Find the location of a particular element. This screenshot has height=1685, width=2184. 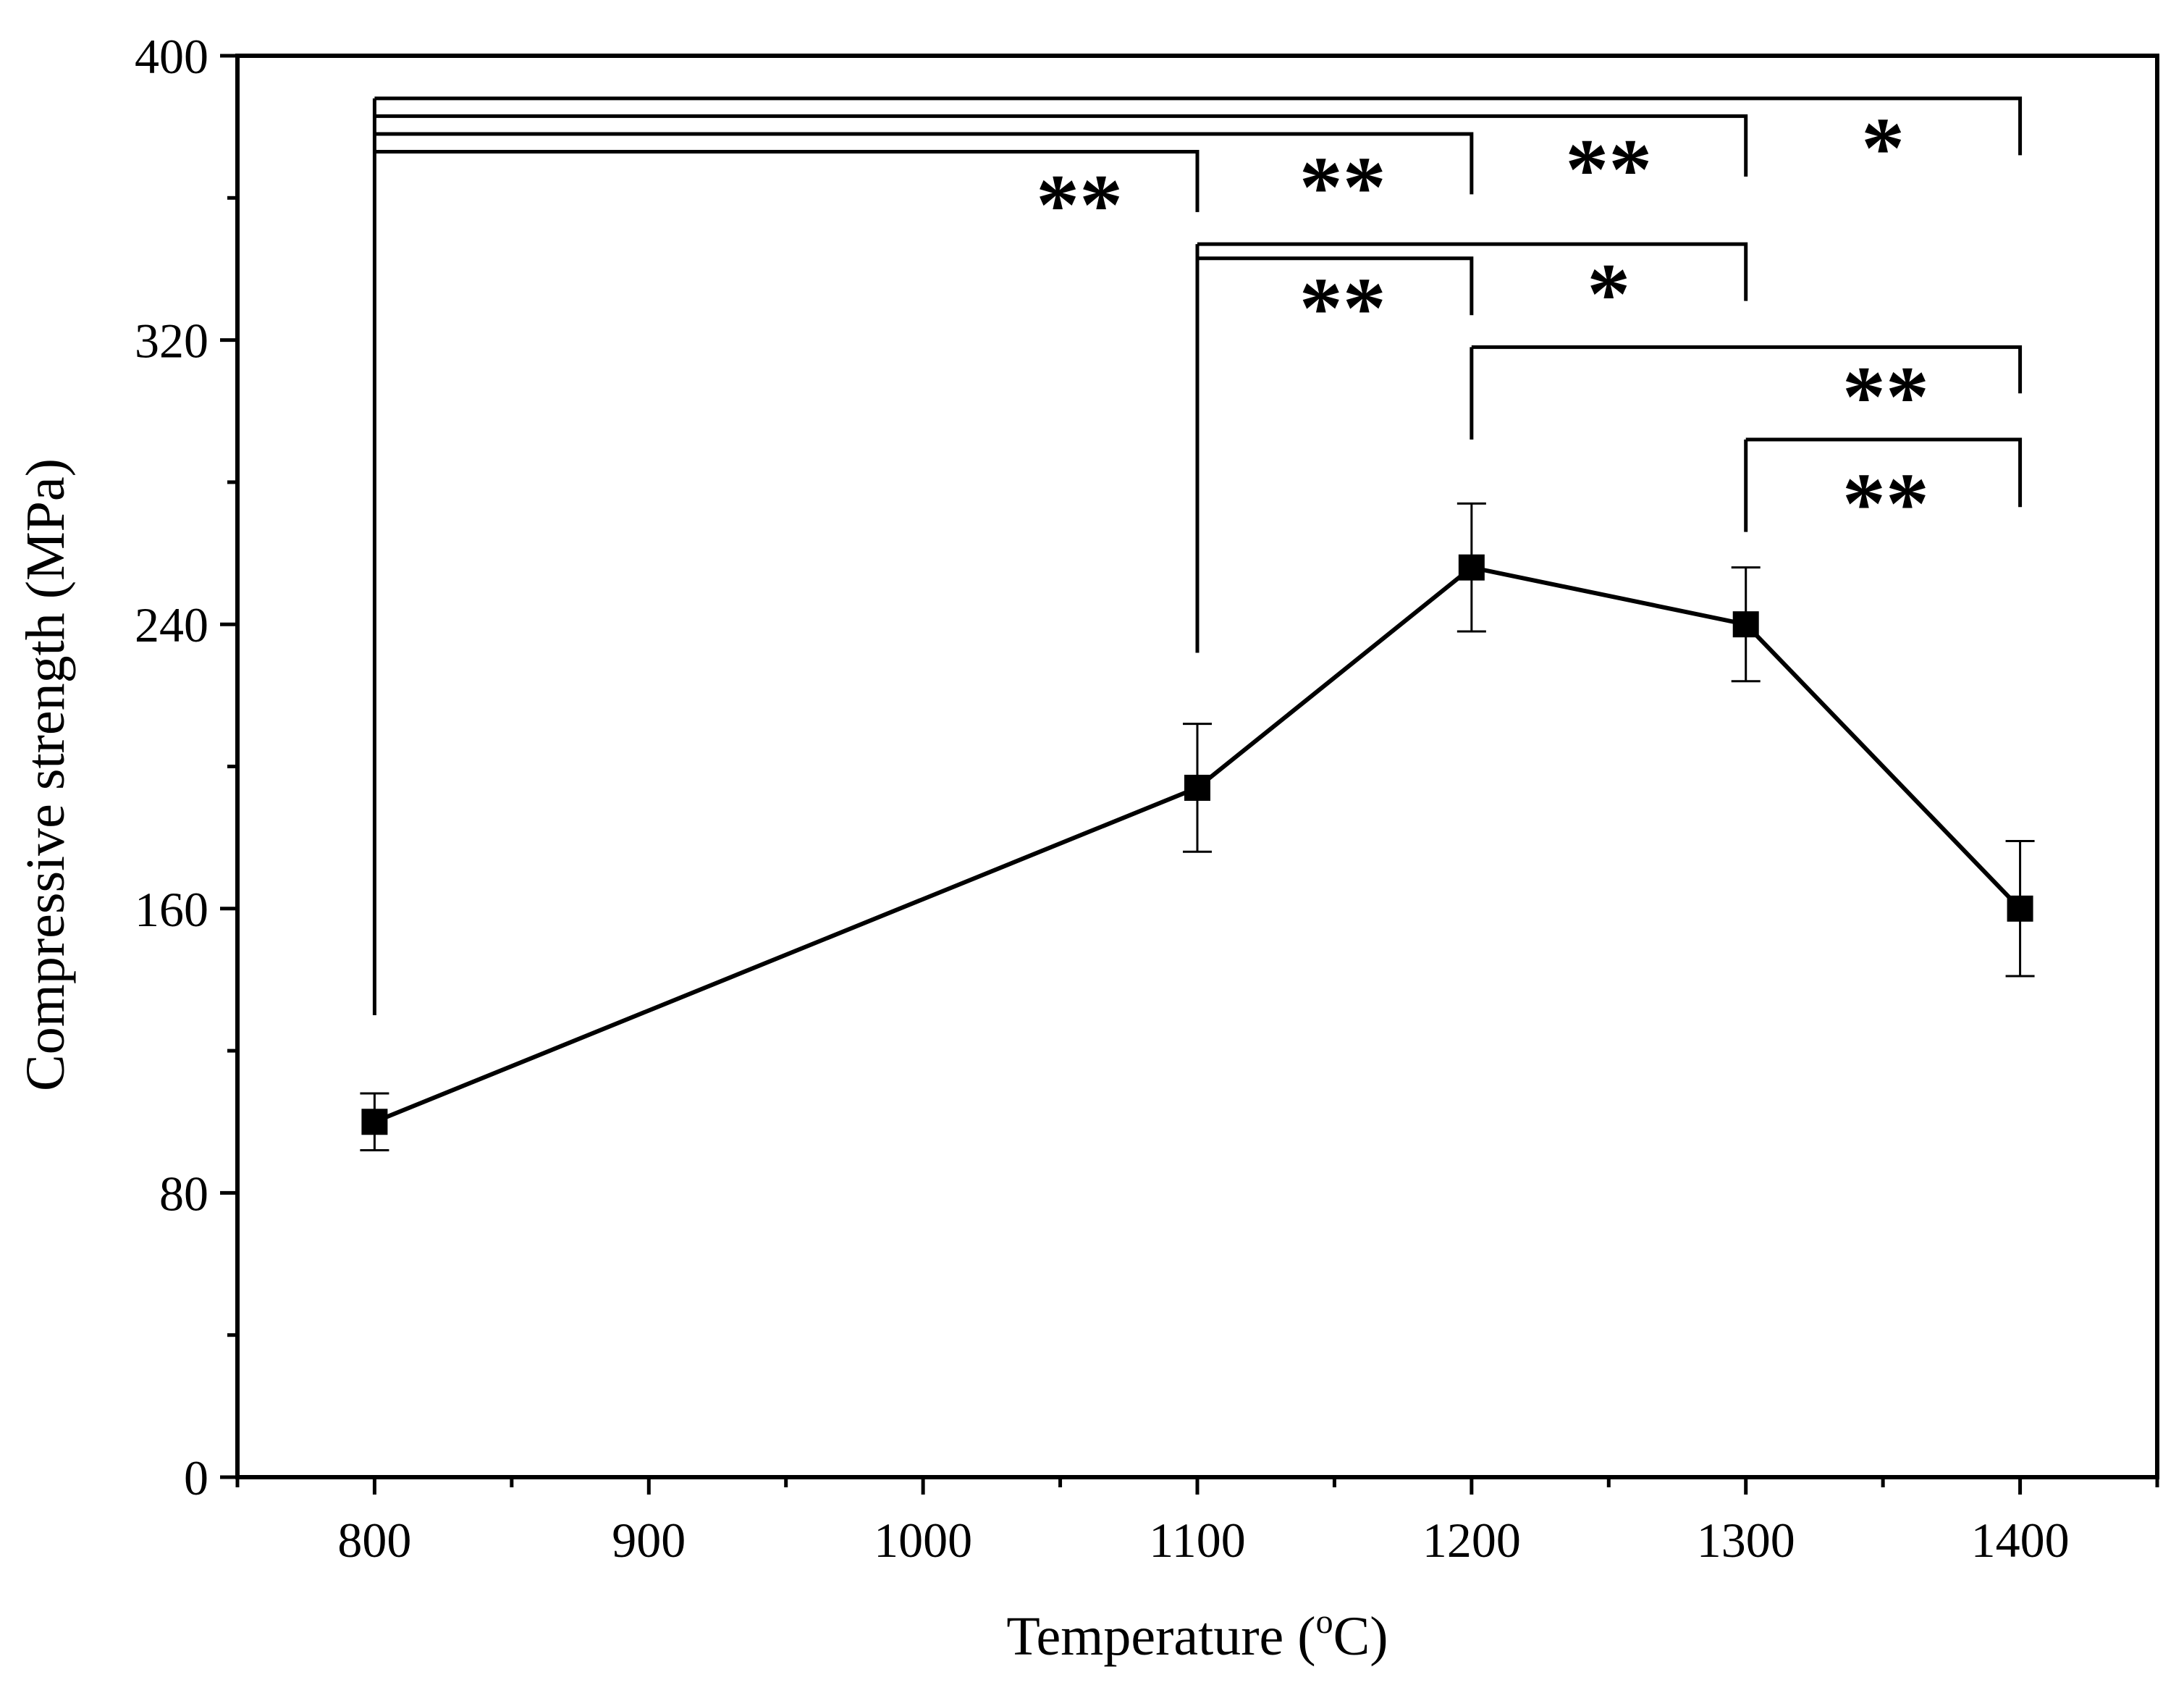

x-tick-label: 1300 is located at coordinates (1746, 1541).